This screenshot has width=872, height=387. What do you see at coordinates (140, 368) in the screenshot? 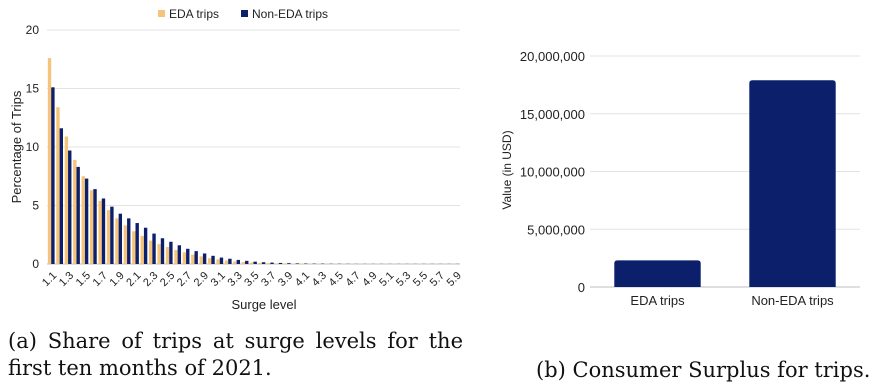
I see `caption-a-line2: first ten months of 2021.` at bounding box center [140, 368].